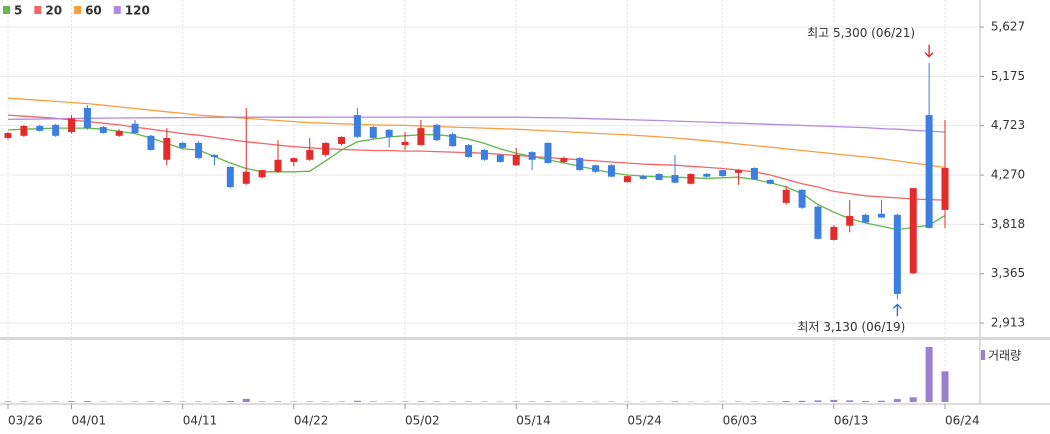  Describe the element at coordinates (93, 11) in the screenshot. I see `legend-label: 60` at that location.